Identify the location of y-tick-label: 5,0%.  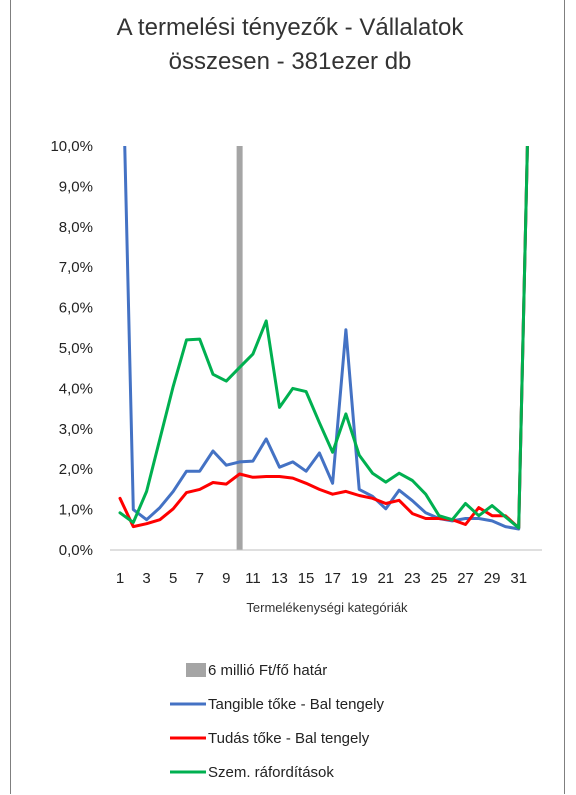
(76, 348).